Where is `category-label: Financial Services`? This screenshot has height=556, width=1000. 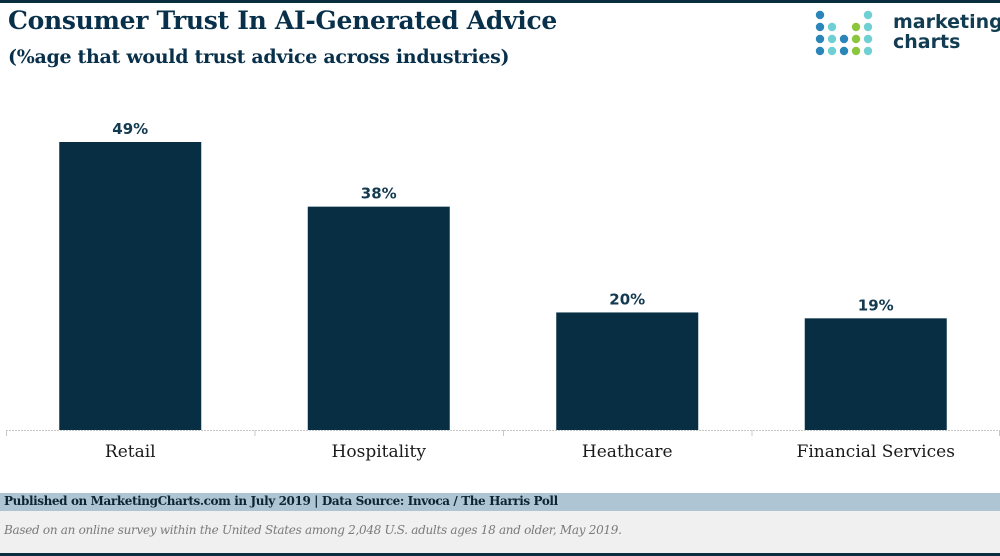 category-label: Financial Services is located at coordinates (876, 452).